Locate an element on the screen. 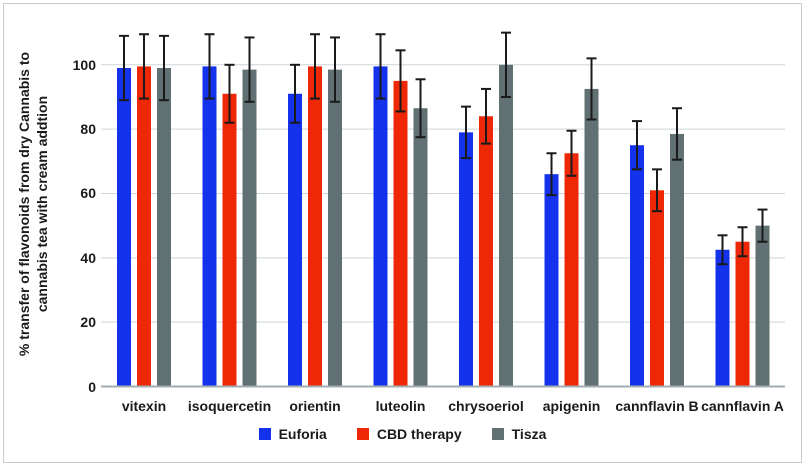 Image resolution: width=805 pixels, height=466 pixels. bar-tisza-isoquercetin is located at coordinates (249, 228).